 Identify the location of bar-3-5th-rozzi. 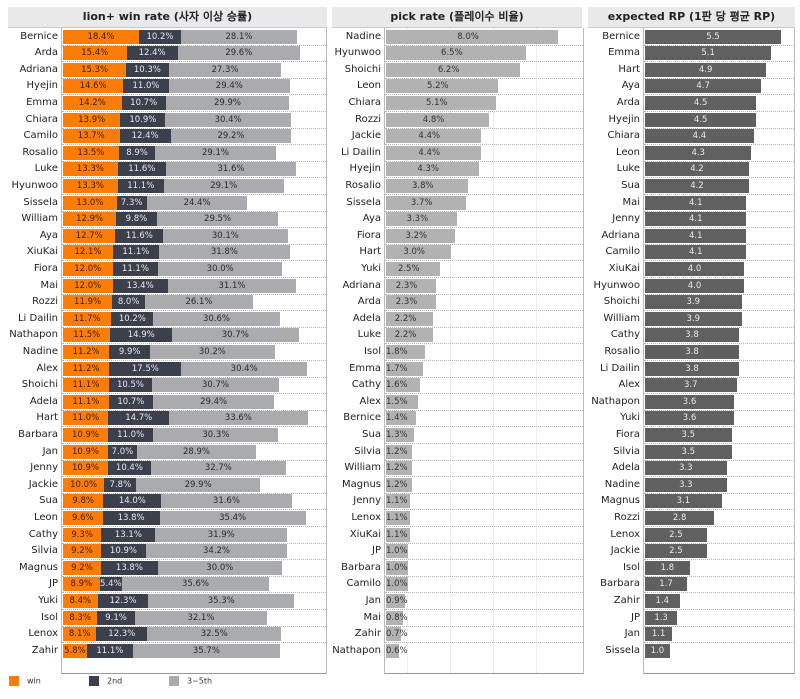
(199, 302).